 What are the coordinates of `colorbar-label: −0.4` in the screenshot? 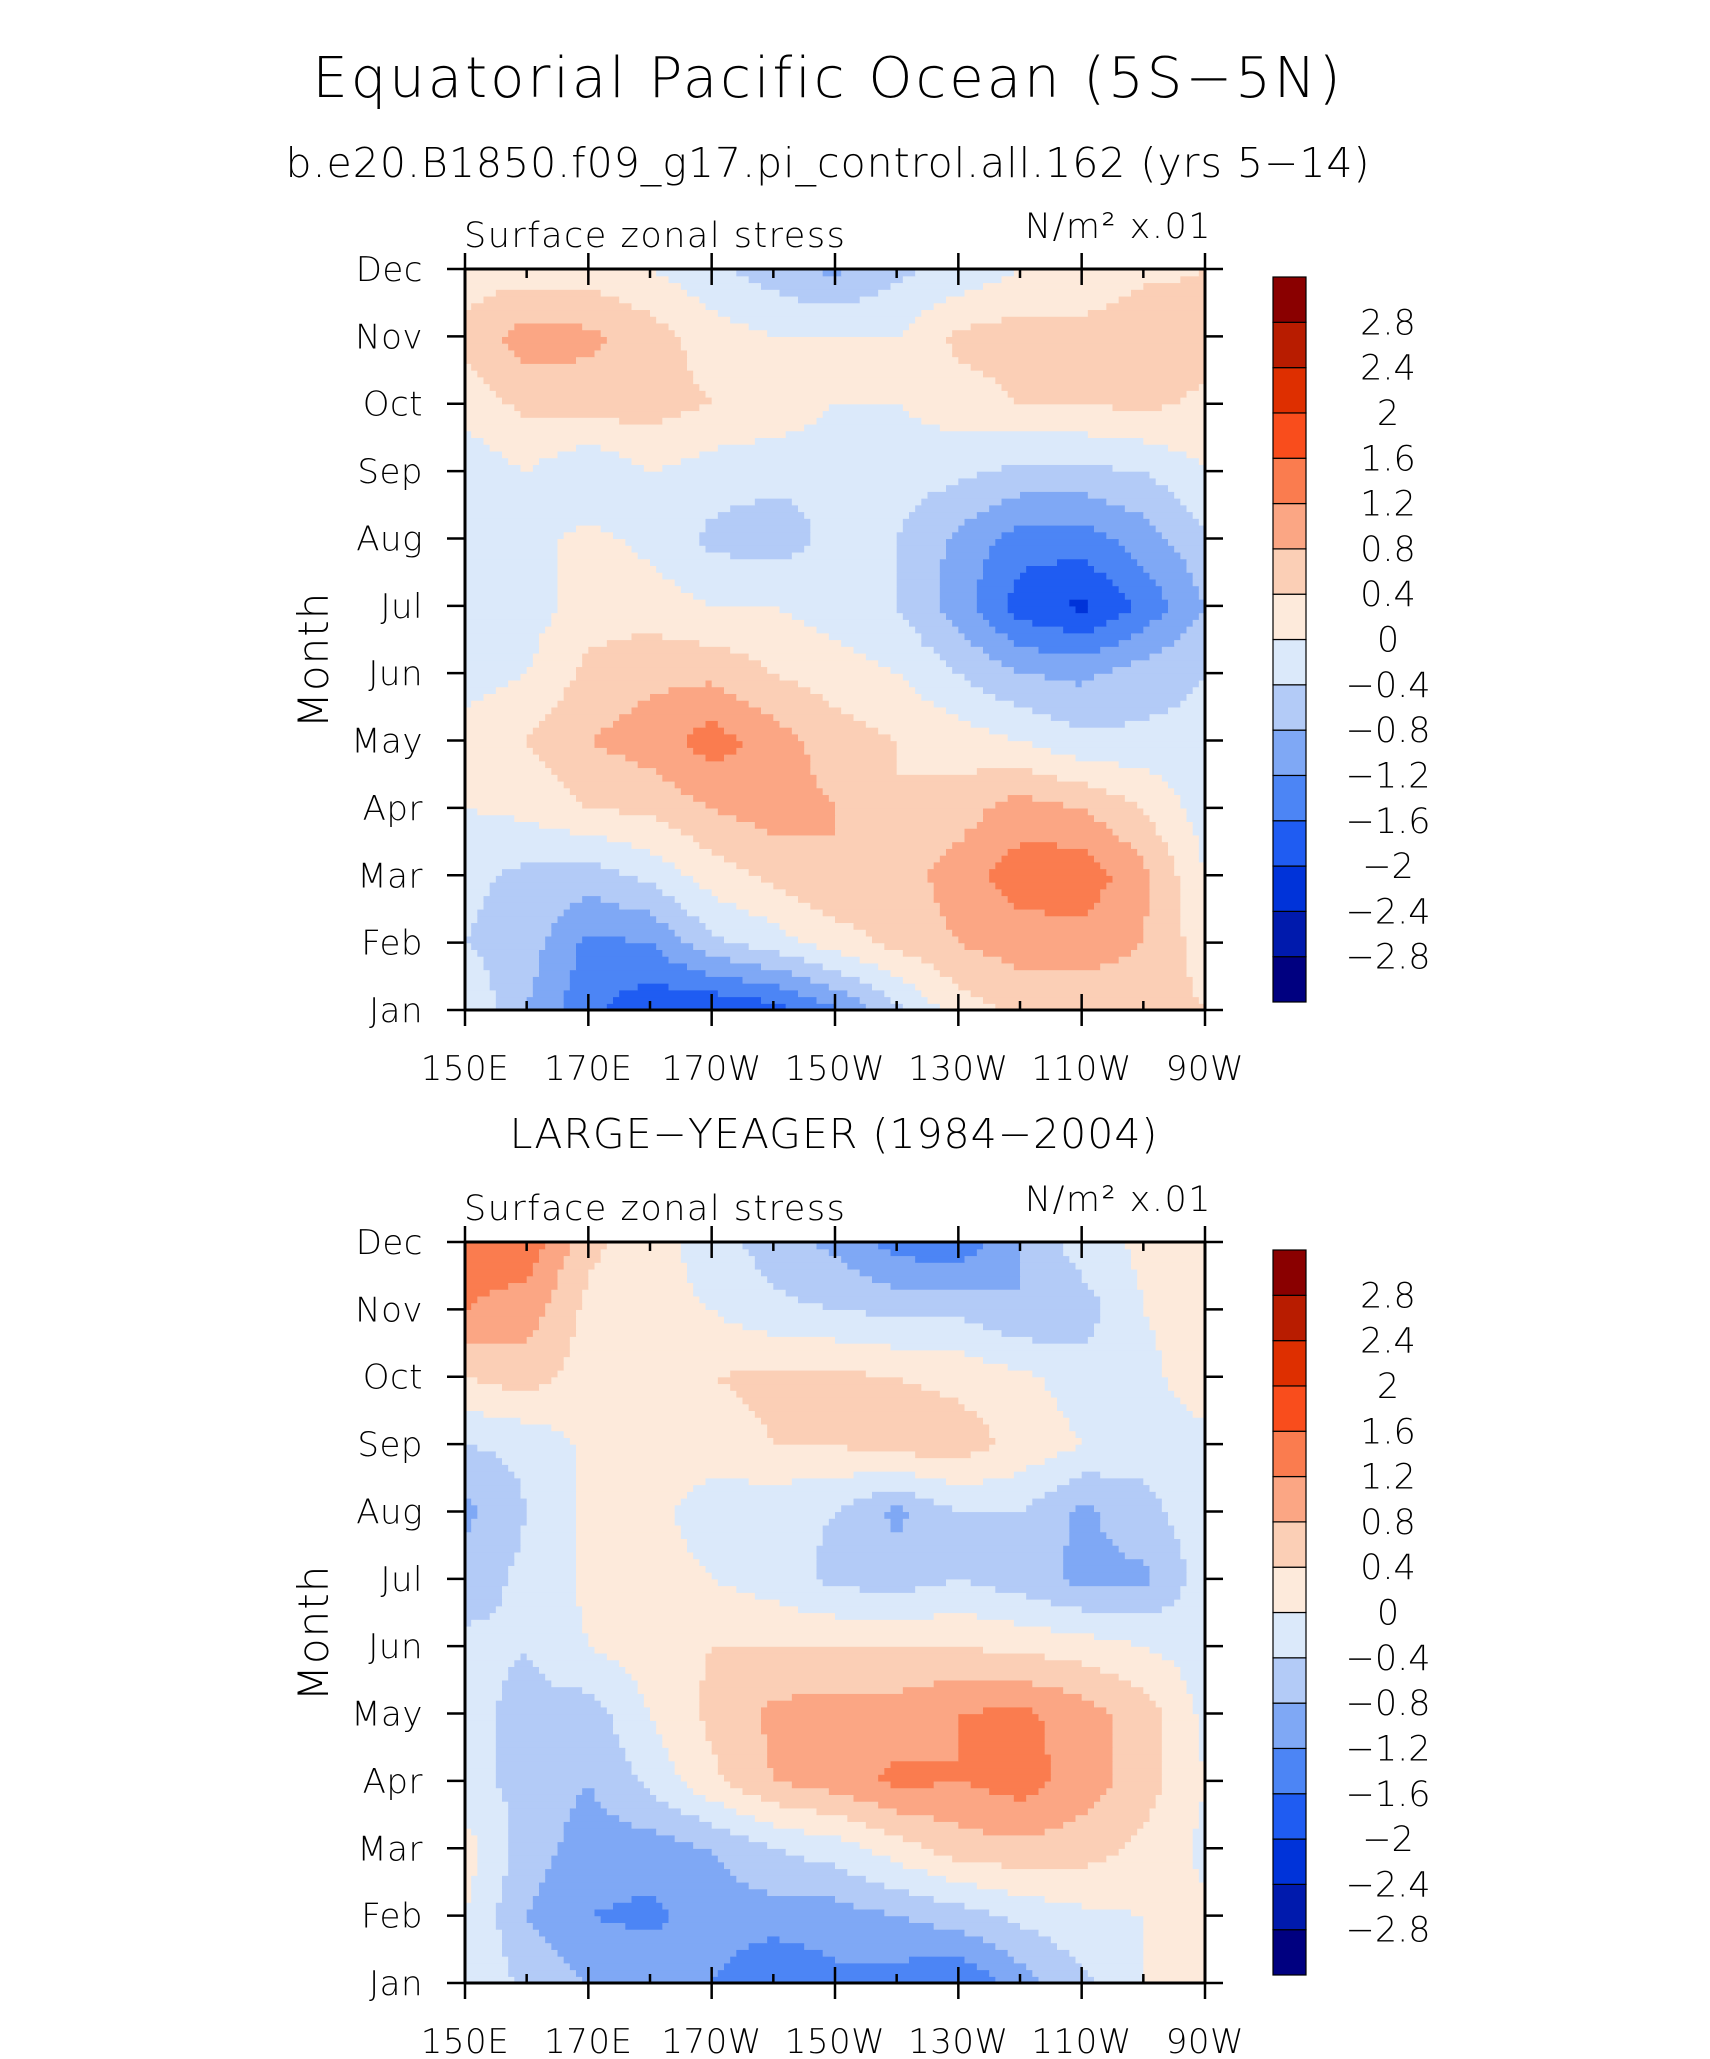 It's located at (1388, 1659).